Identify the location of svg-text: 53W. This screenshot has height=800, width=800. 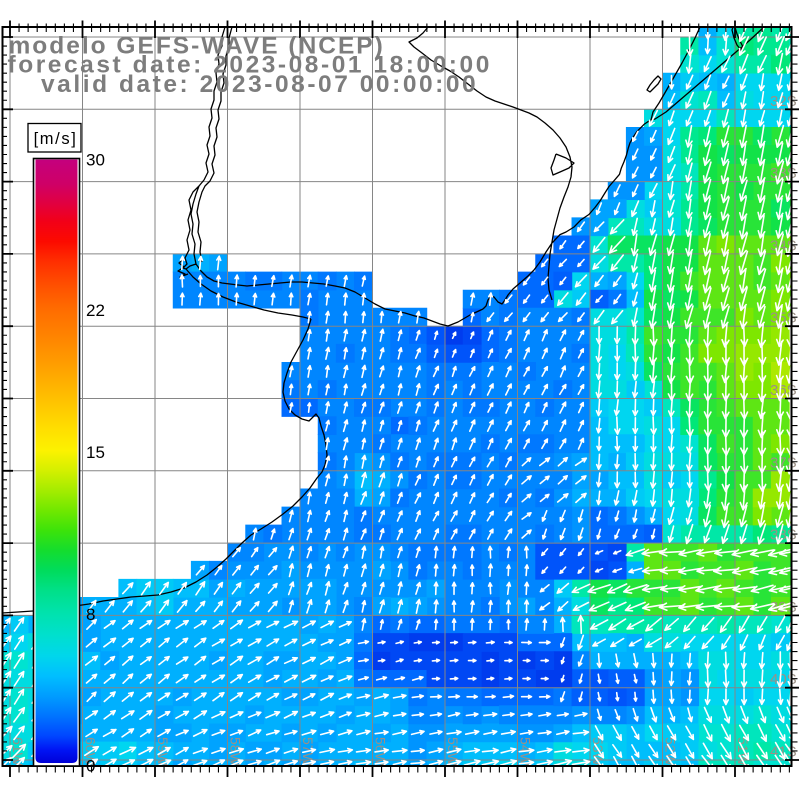
(598, 752).